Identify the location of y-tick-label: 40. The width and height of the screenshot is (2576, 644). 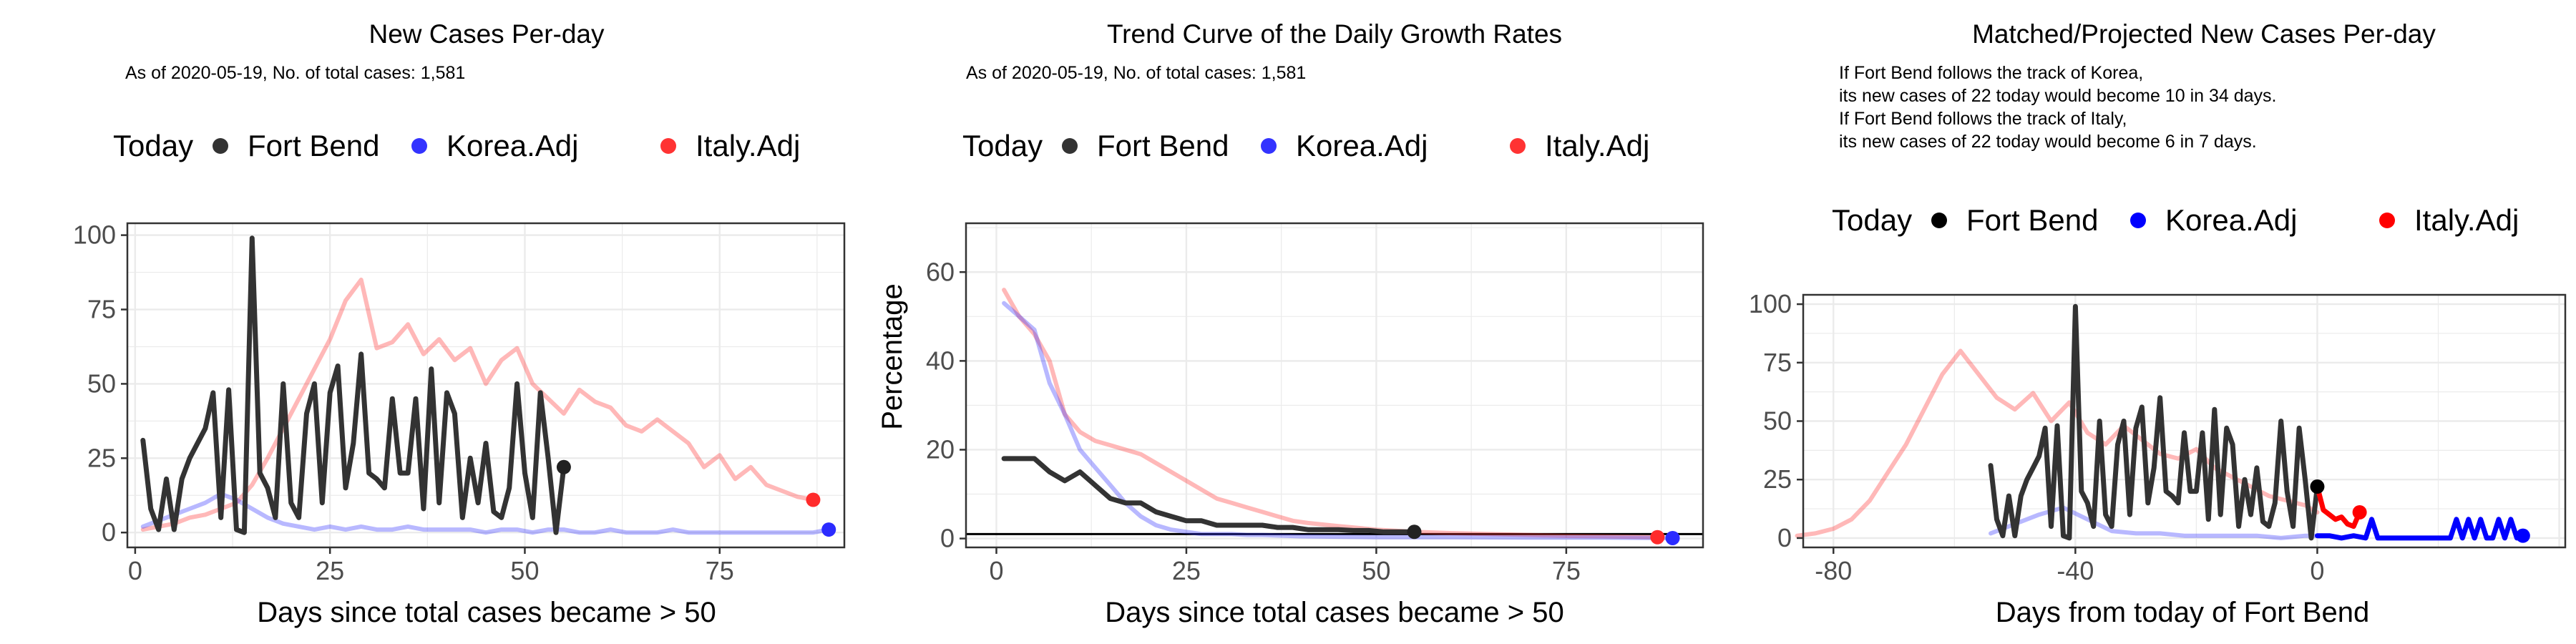
(940, 360).